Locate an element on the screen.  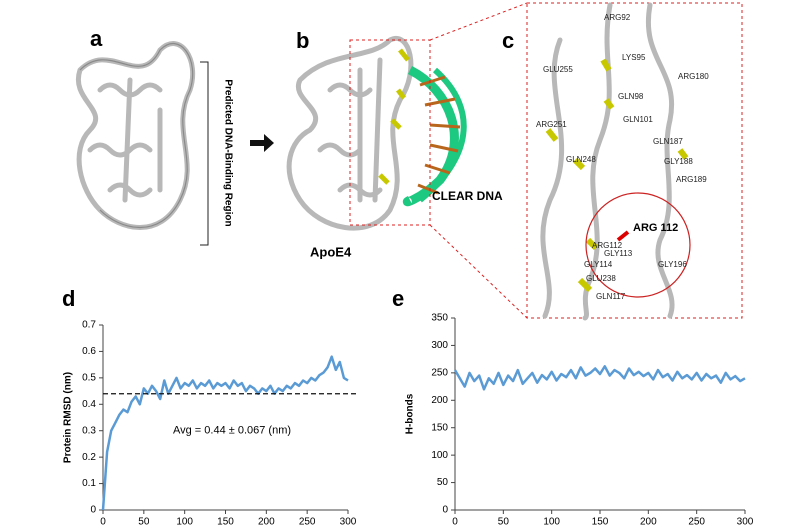
panel-label: b is located at coordinates (302, 40).